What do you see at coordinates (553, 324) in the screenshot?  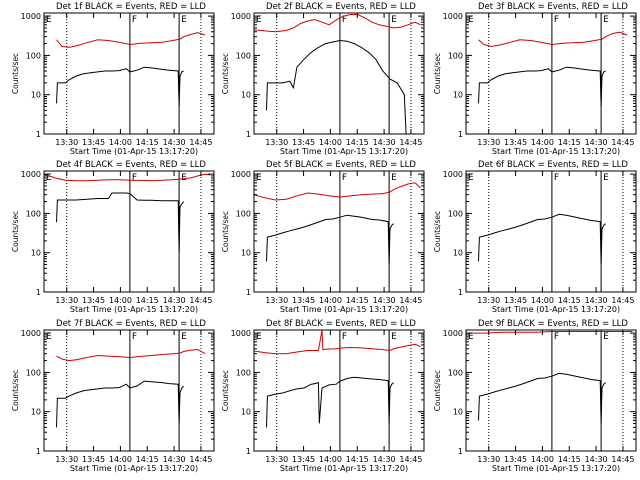 I see `panel-title: Det 9f BLACK = Events, RED = LLD` at bounding box center [553, 324].